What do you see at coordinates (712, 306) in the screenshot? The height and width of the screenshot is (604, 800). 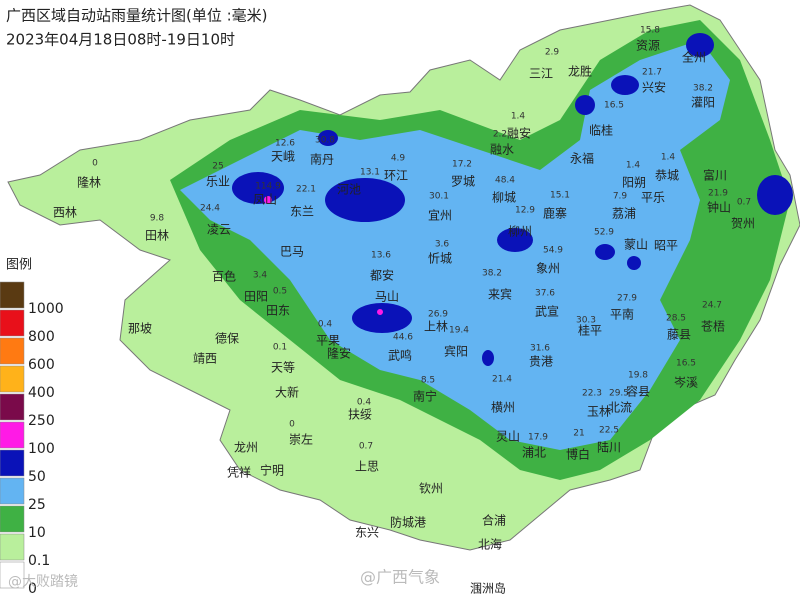 I see `rain-value: 24.7` at bounding box center [712, 306].